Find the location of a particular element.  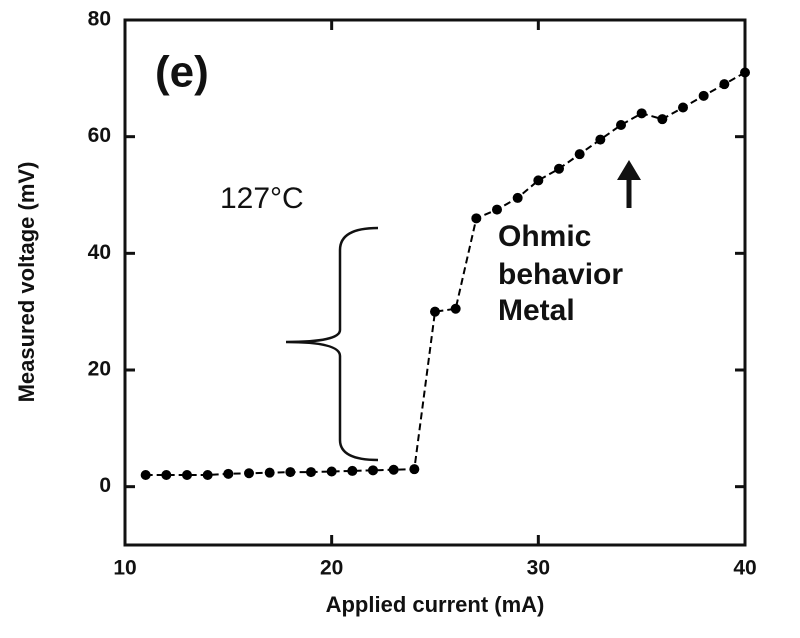

x-tick-label: 30 is located at coordinates (538, 568).